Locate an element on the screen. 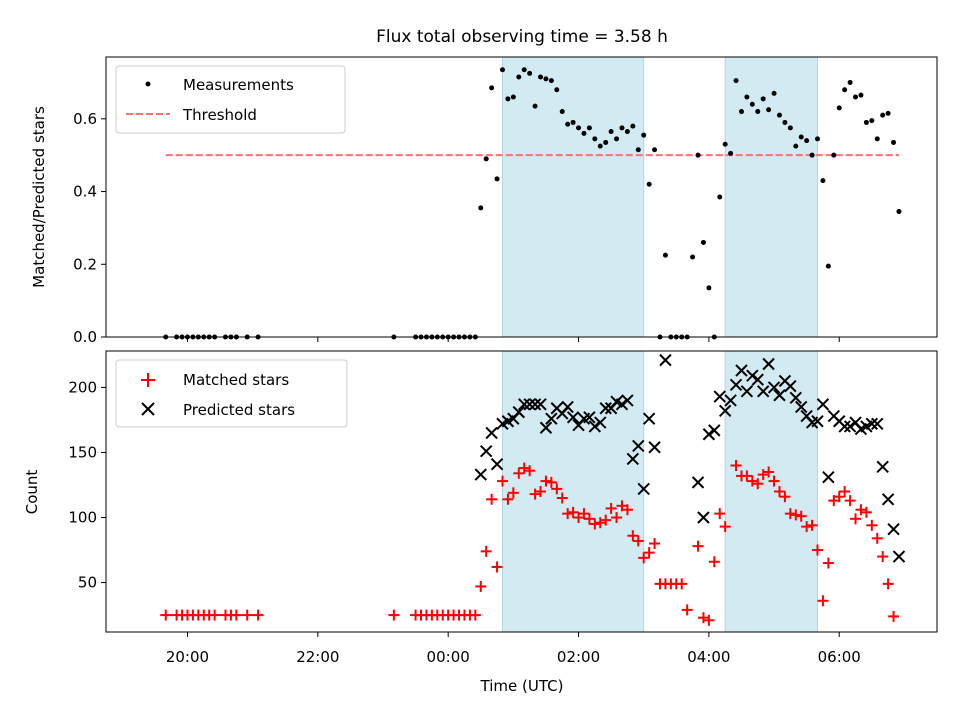 This screenshot has height=720, width=960. legend-matched-label: Matched stars is located at coordinates (236, 380).